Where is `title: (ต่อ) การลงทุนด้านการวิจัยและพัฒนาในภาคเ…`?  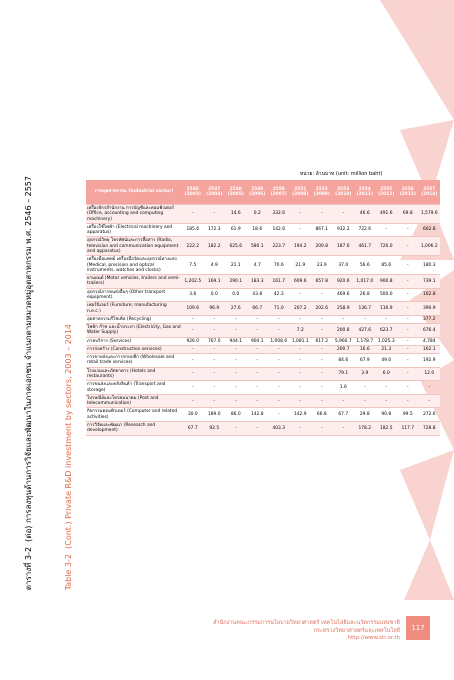
title: (ต่อ) การลงทุนด้านการวิจัยและพัฒนาในภาคเ… is located at coordinates (28, 358).